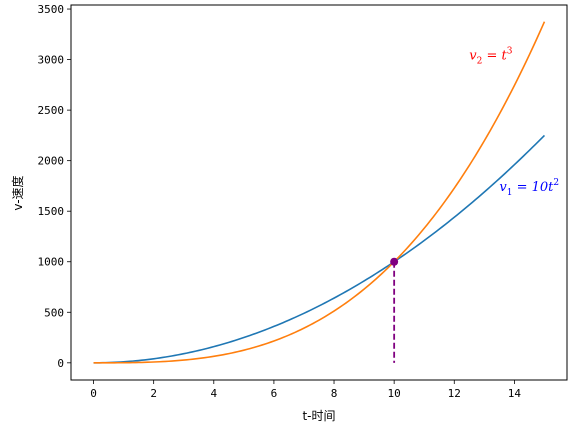 The width and height of the screenshot is (575, 432). What do you see at coordinates (51, 110) in the screenshot?
I see `y-tick-label: 2500` at bounding box center [51, 110].